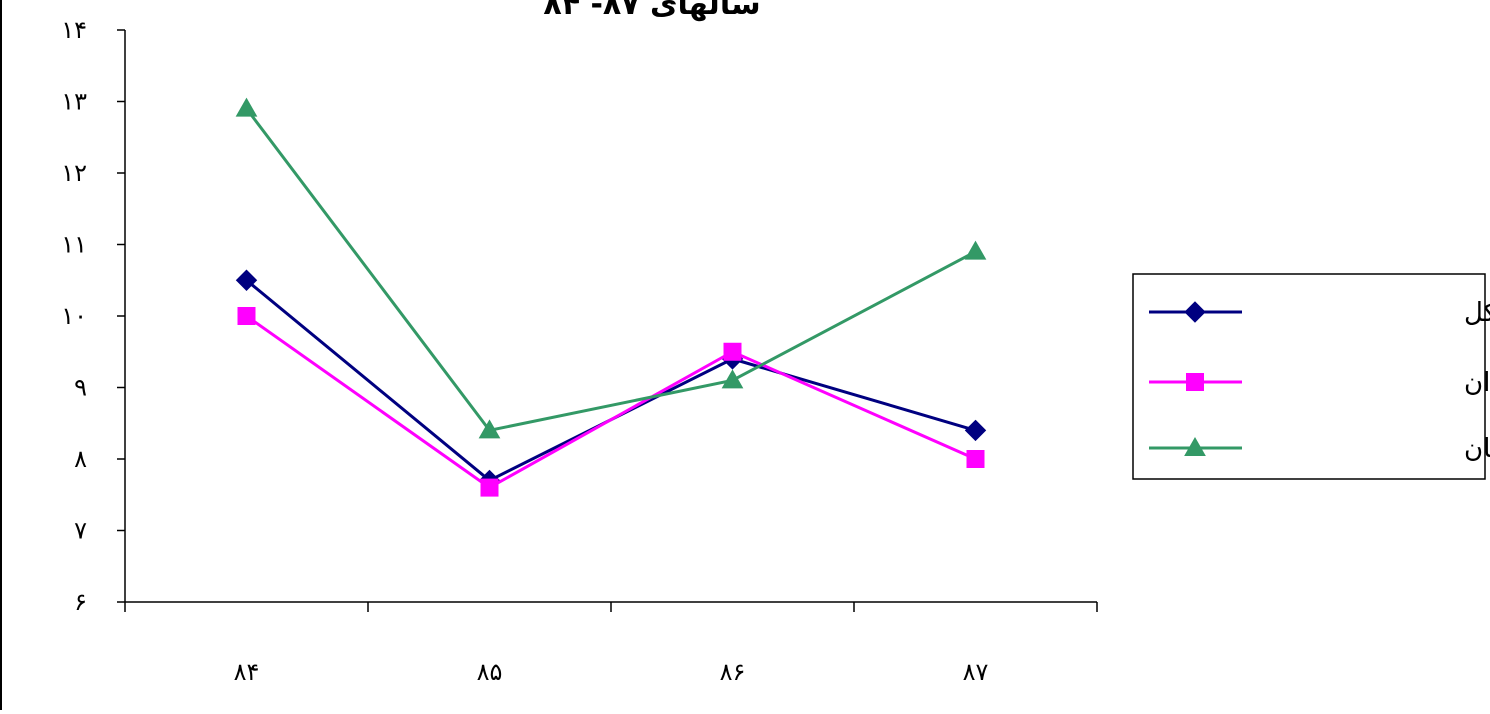  Describe the element at coordinates (74, 316) in the screenshot. I see `y-tick-label: ۱۰` at that location.